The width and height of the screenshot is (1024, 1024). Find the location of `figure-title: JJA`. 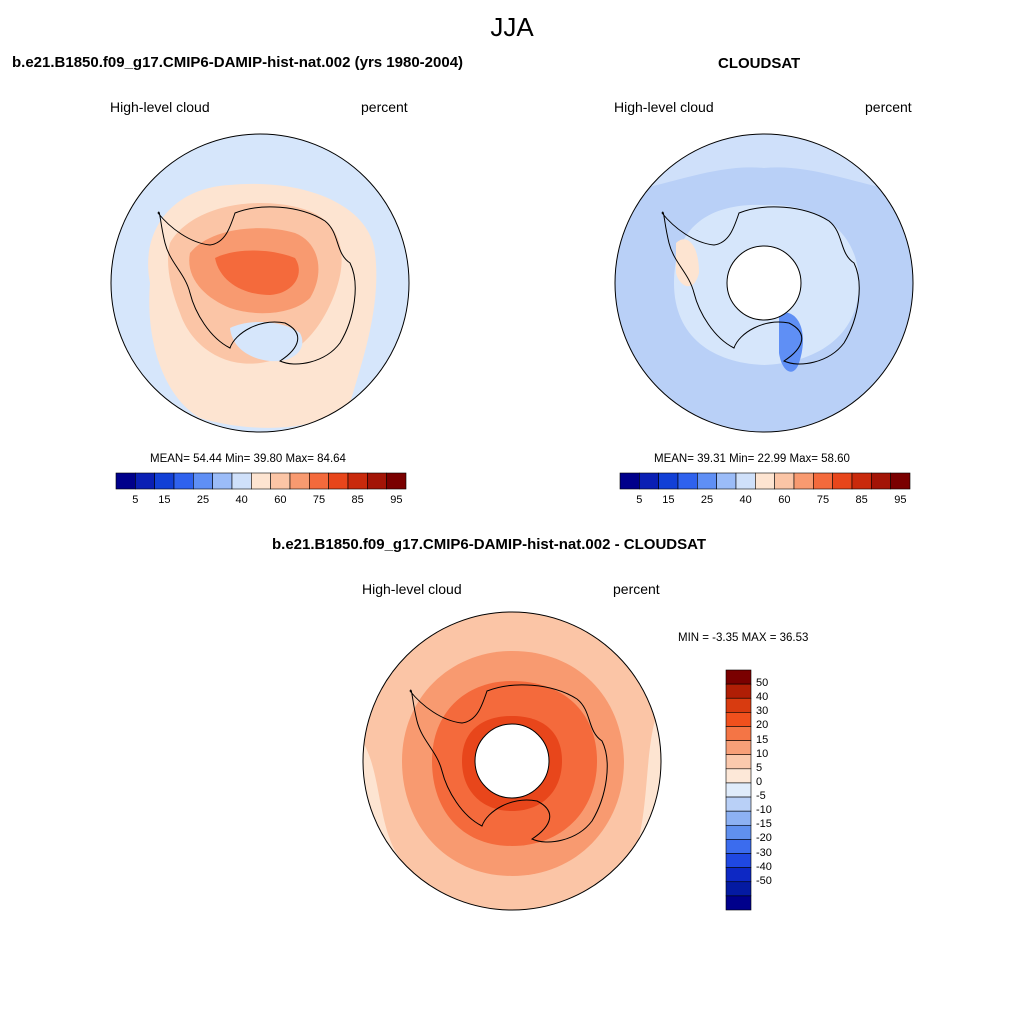

figure-title: JJA is located at coordinates (512, 27).